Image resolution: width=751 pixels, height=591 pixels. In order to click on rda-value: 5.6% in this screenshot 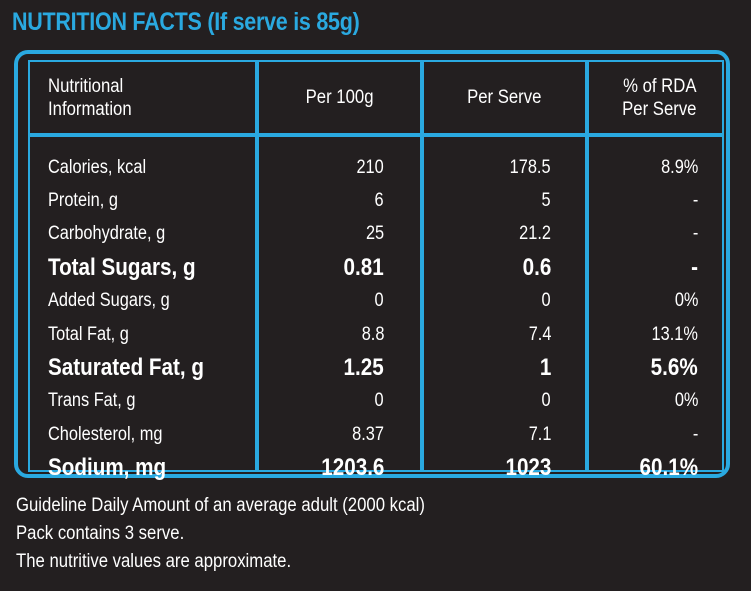, I will do `click(674, 368)`.